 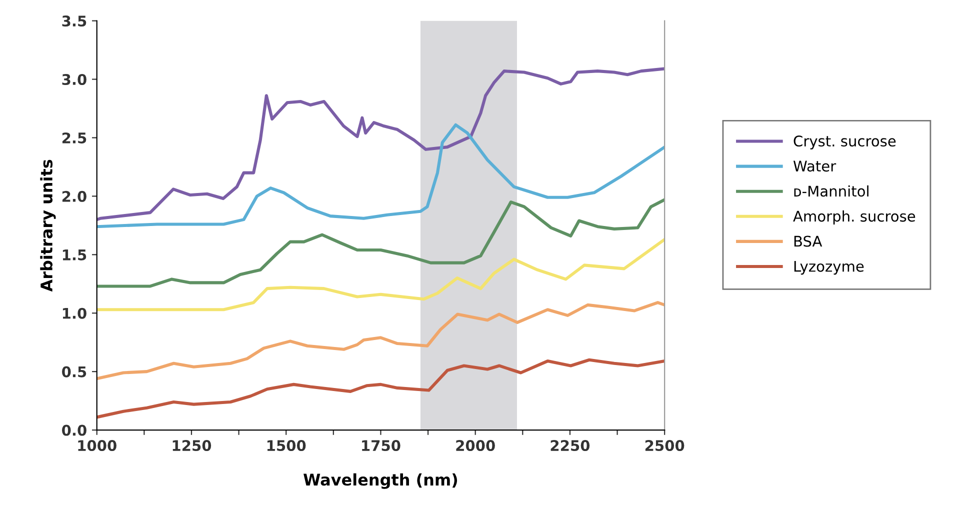 I want to click on legend-label: BSA, so click(x=808, y=241).